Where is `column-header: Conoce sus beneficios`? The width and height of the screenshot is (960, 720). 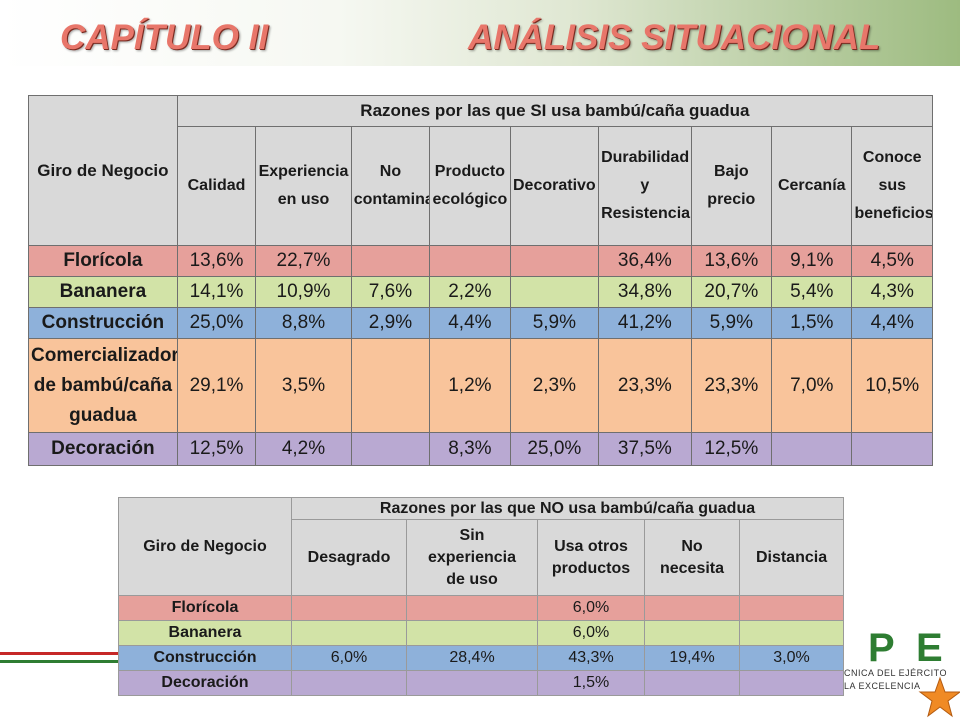
column-header: Conoce sus beneficios is located at coordinates (892, 186).